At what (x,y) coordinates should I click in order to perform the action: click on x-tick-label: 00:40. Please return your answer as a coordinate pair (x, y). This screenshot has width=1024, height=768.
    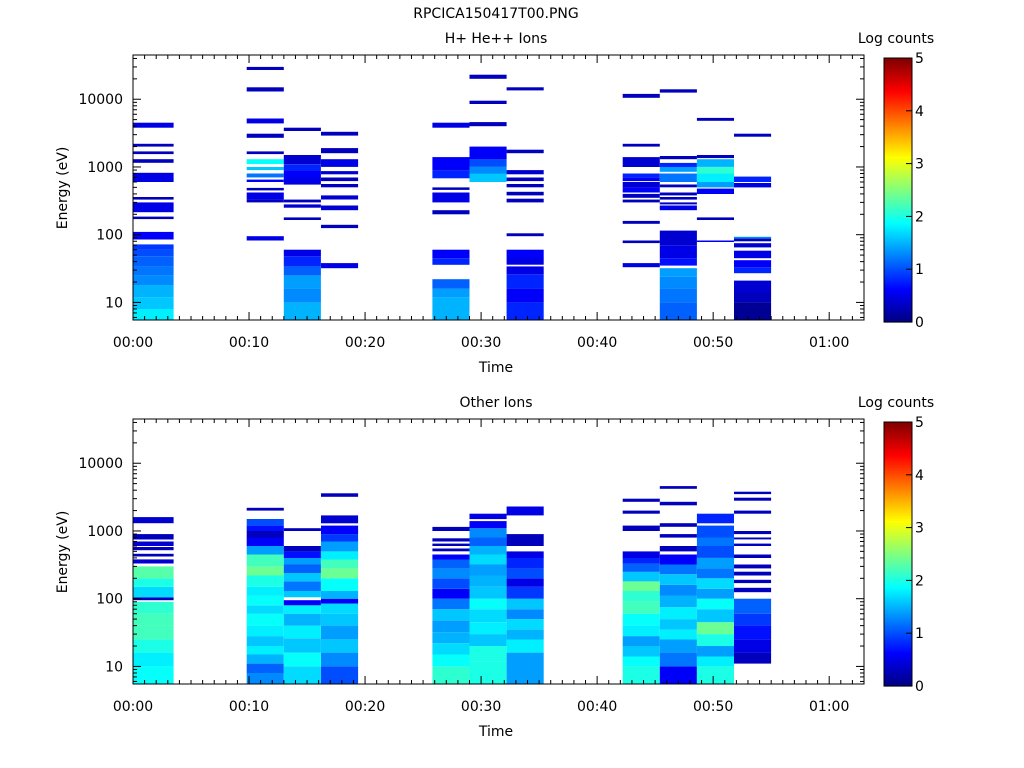
    Looking at the image, I should click on (597, 343).